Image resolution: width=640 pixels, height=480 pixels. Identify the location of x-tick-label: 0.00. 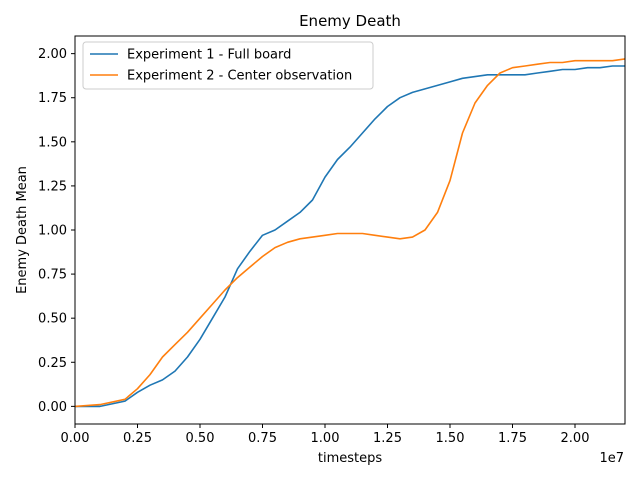
(75, 438).